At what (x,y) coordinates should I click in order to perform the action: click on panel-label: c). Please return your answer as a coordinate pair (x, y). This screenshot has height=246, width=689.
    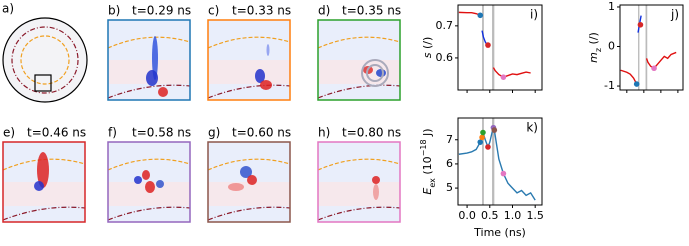
    Looking at the image, I should click on (213, 11).